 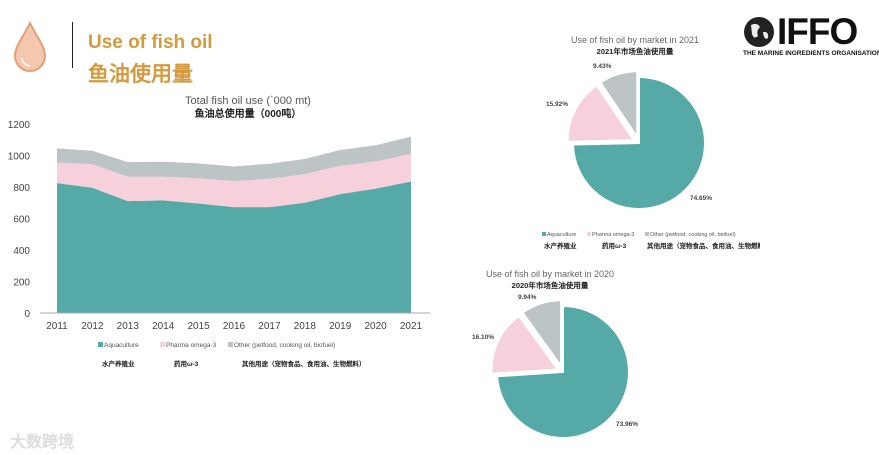 What do you see at coordinates (483, 337) in the screenshot?
I see `pie-data-label: 16.10%` at bounding box center [483, 337].